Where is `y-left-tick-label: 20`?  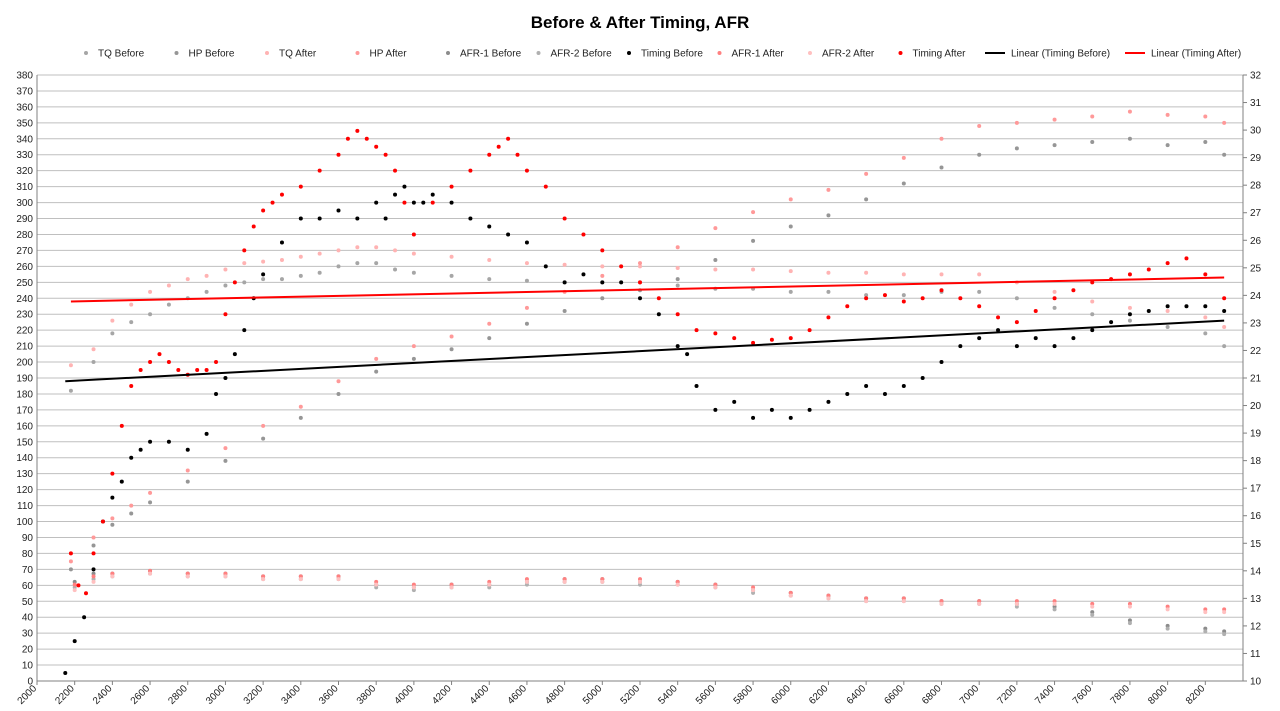
y-left-tick-label: 20 is located at coordinates (28, 650).